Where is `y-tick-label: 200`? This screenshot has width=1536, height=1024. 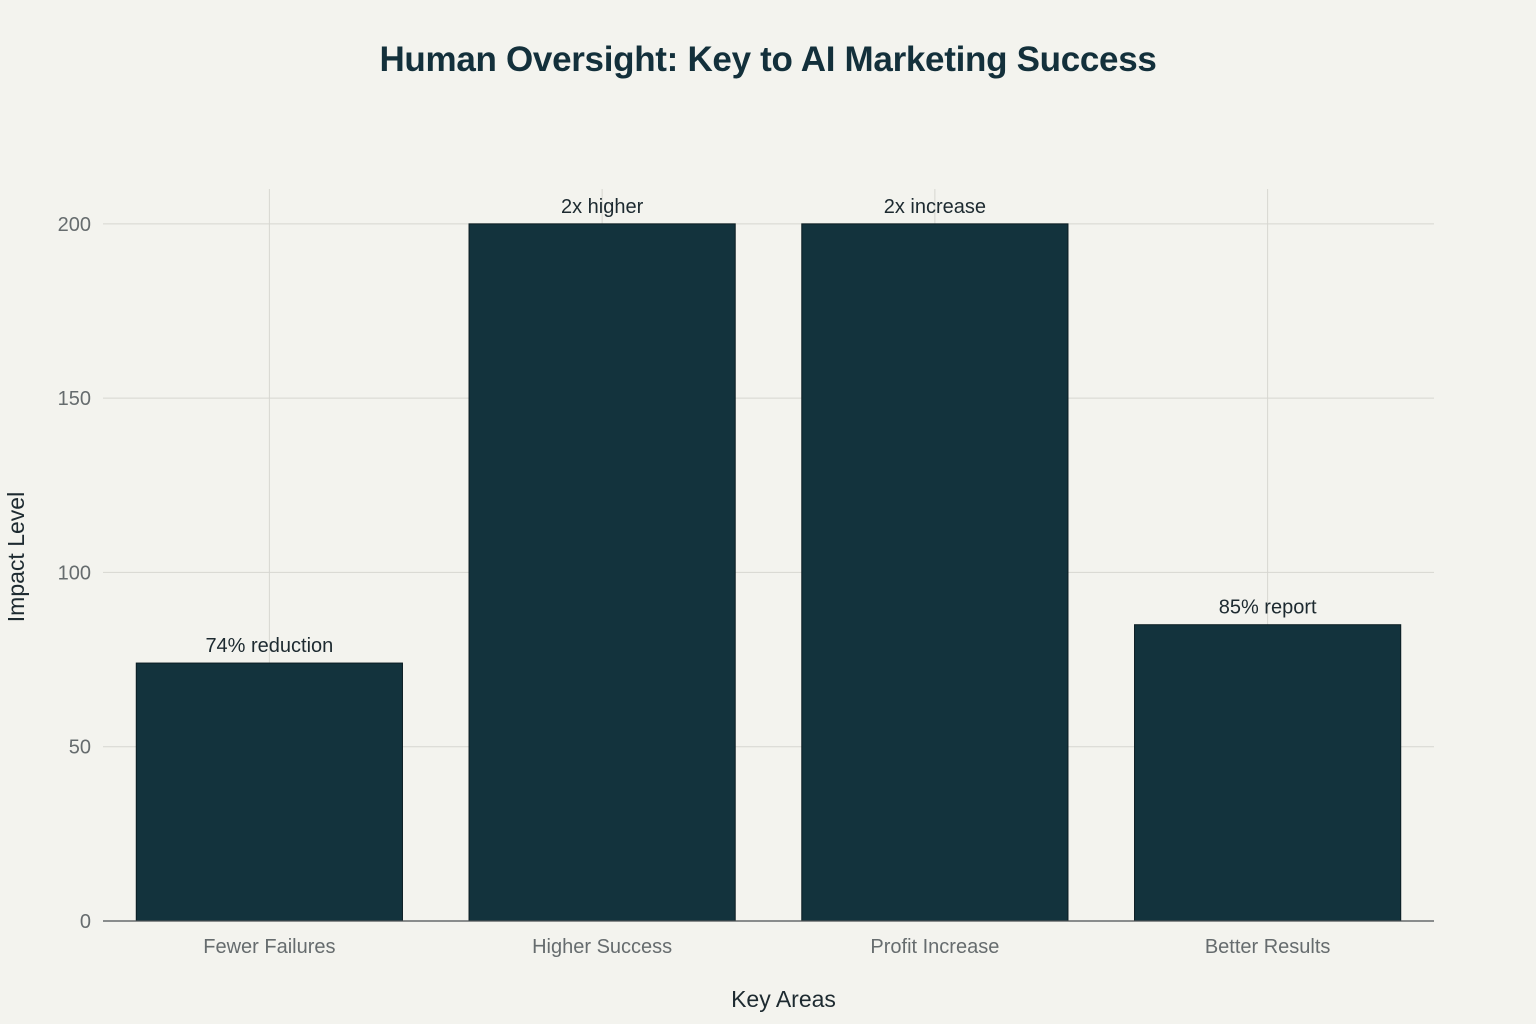 y-tick-label: 200 is located at coordinates (74, 225).